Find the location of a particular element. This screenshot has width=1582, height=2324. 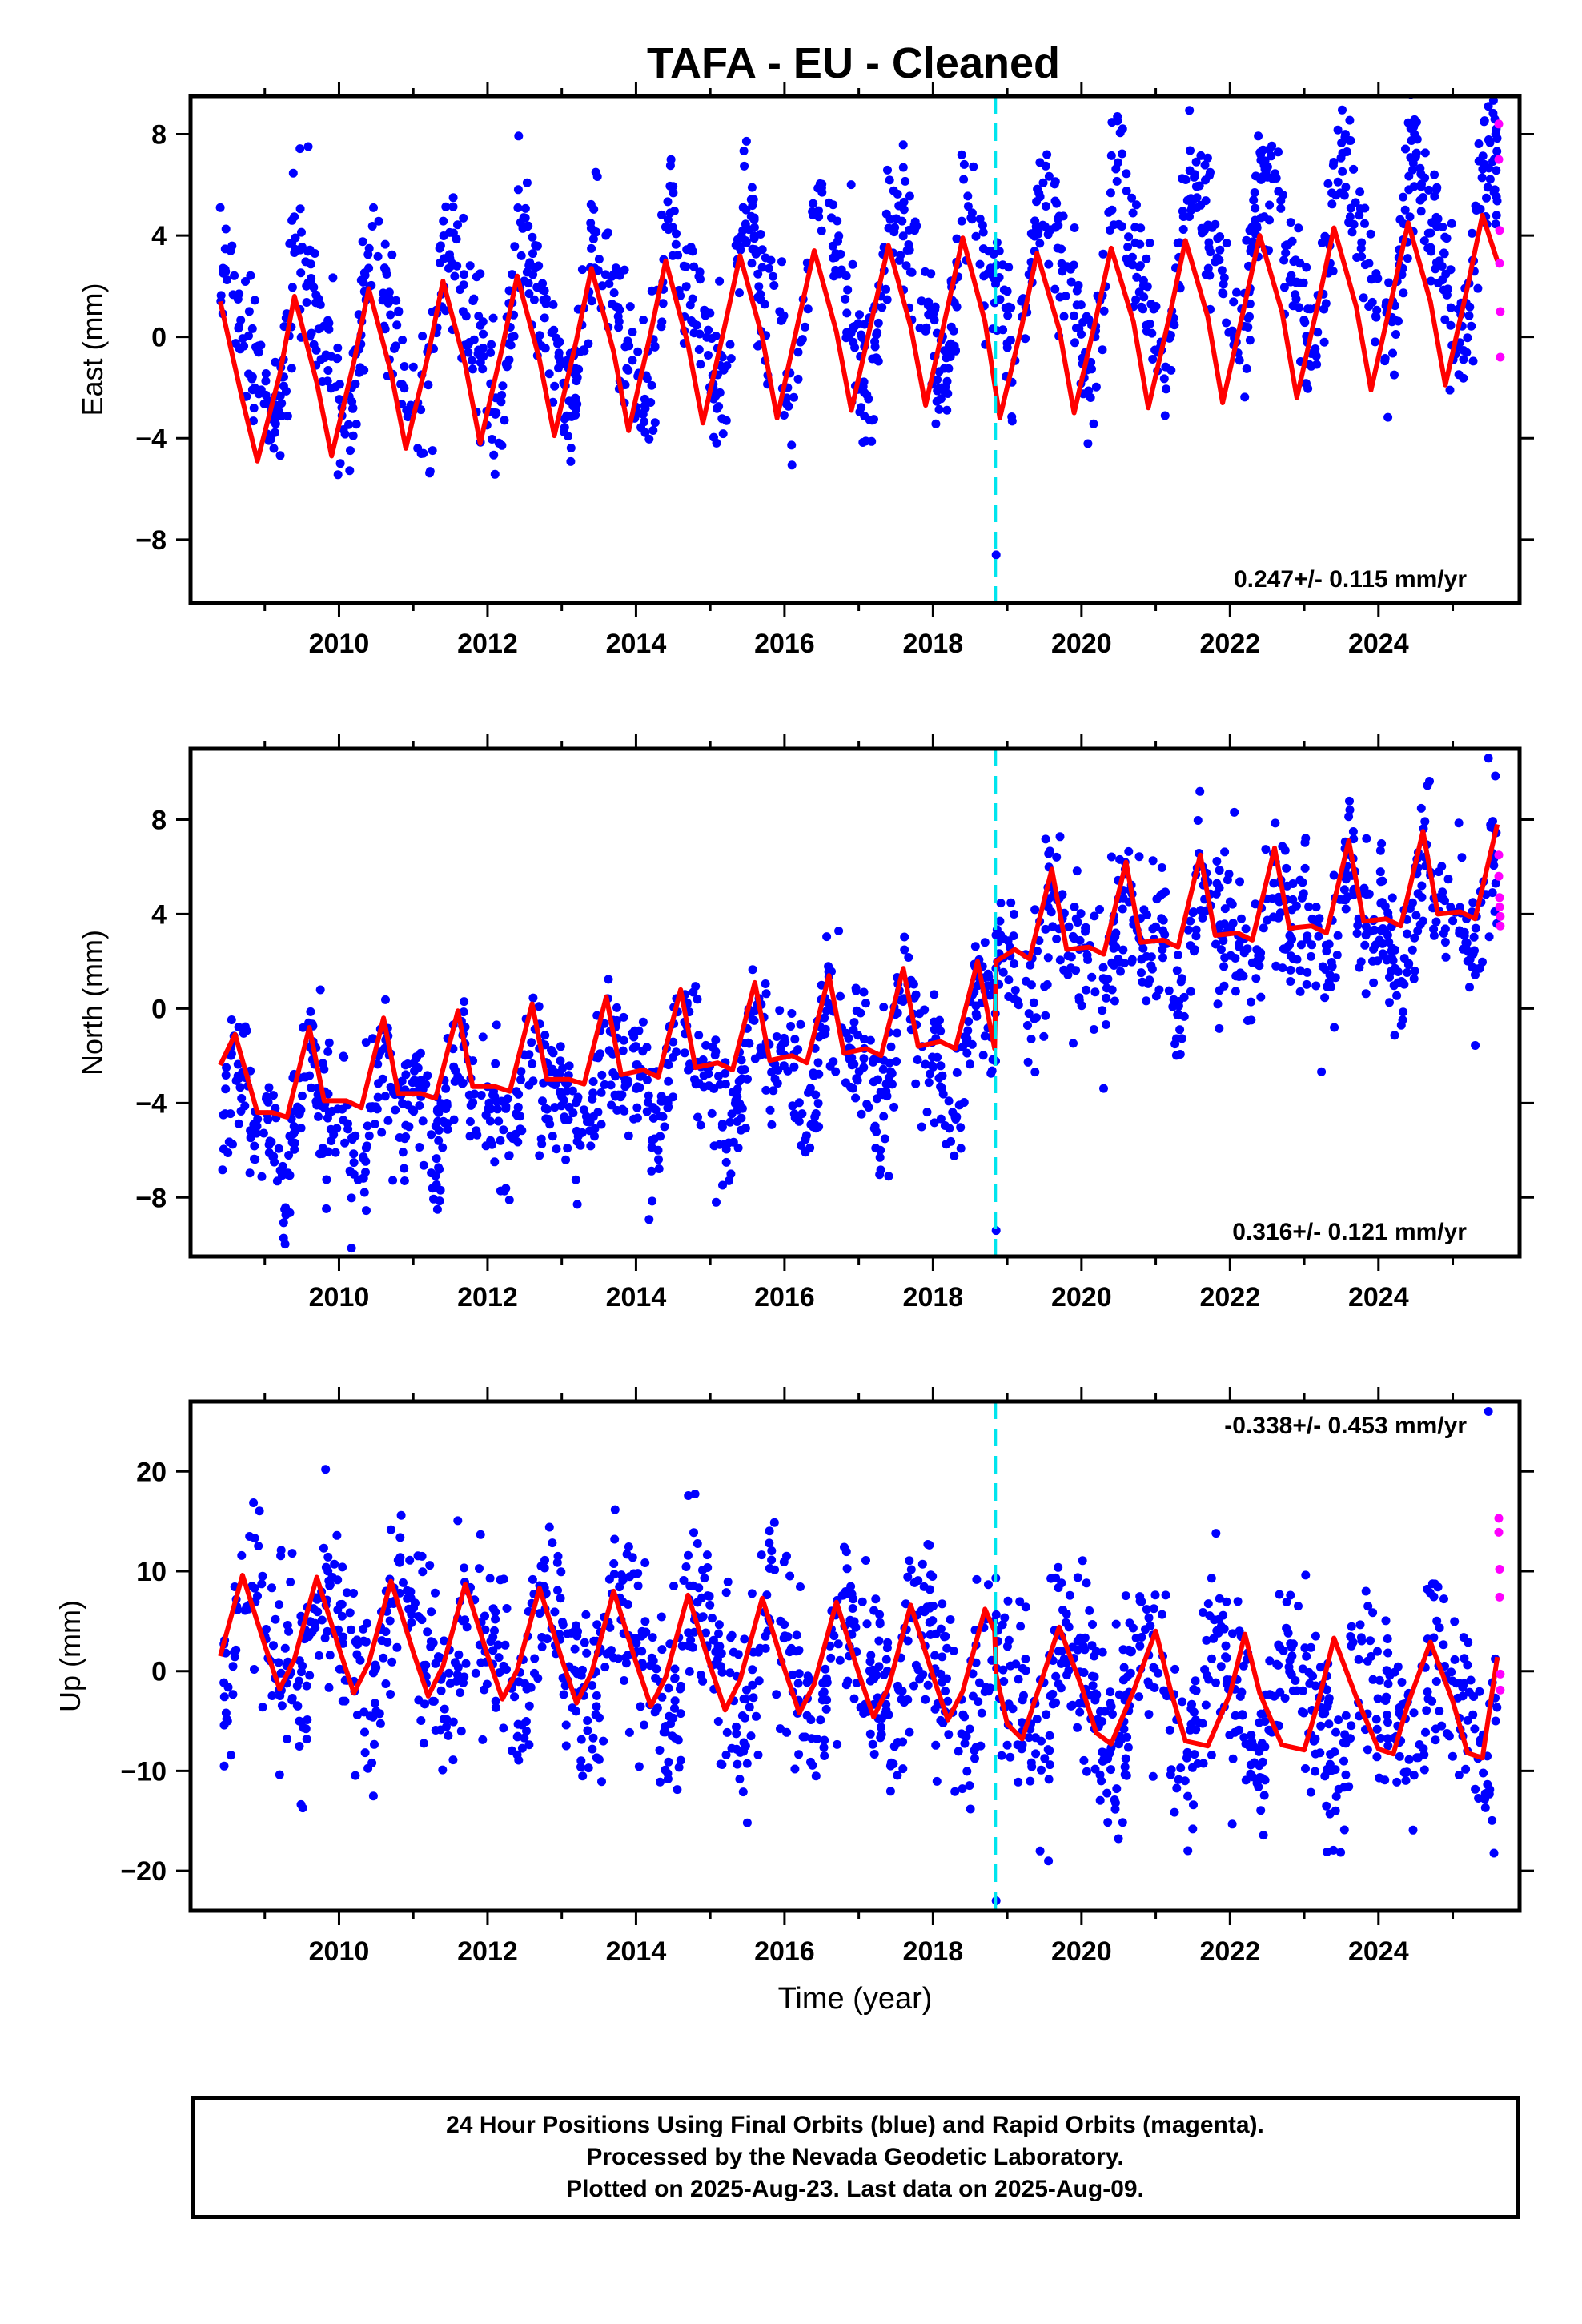

y-tick-label: −10 is located at coordinates (144, 1771).